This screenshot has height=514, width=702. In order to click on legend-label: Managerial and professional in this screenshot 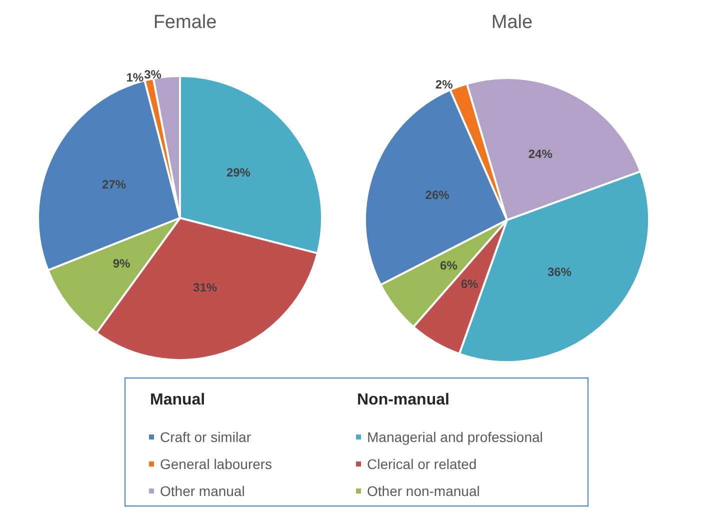, I will do `click(455, 437)`.